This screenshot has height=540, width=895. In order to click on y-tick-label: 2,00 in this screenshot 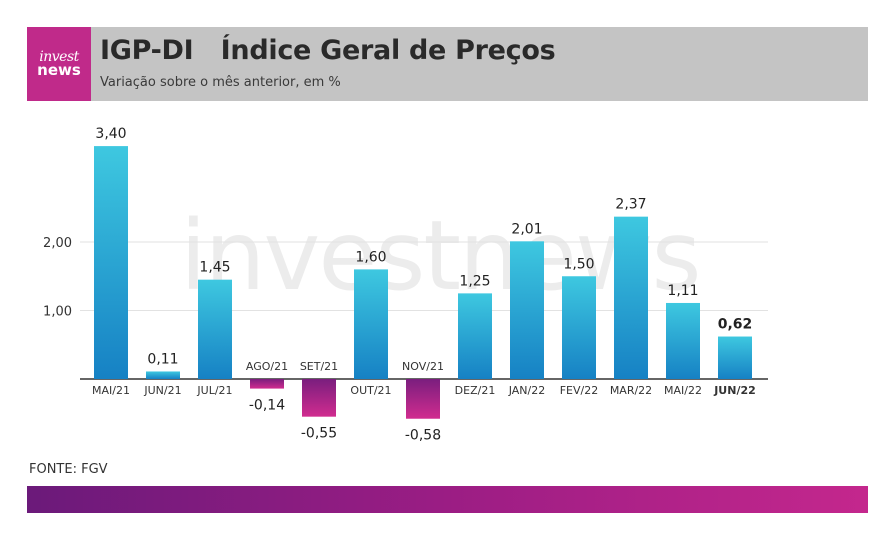, I will do `click(57, 243)`.